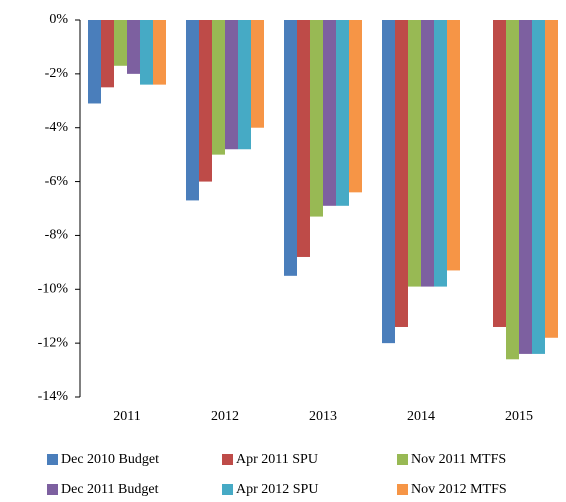 The image size is (566, 502). Describe the element at coordinates (519, 416) in the screenshot. I see `x-tick-label: 2015` at that location.